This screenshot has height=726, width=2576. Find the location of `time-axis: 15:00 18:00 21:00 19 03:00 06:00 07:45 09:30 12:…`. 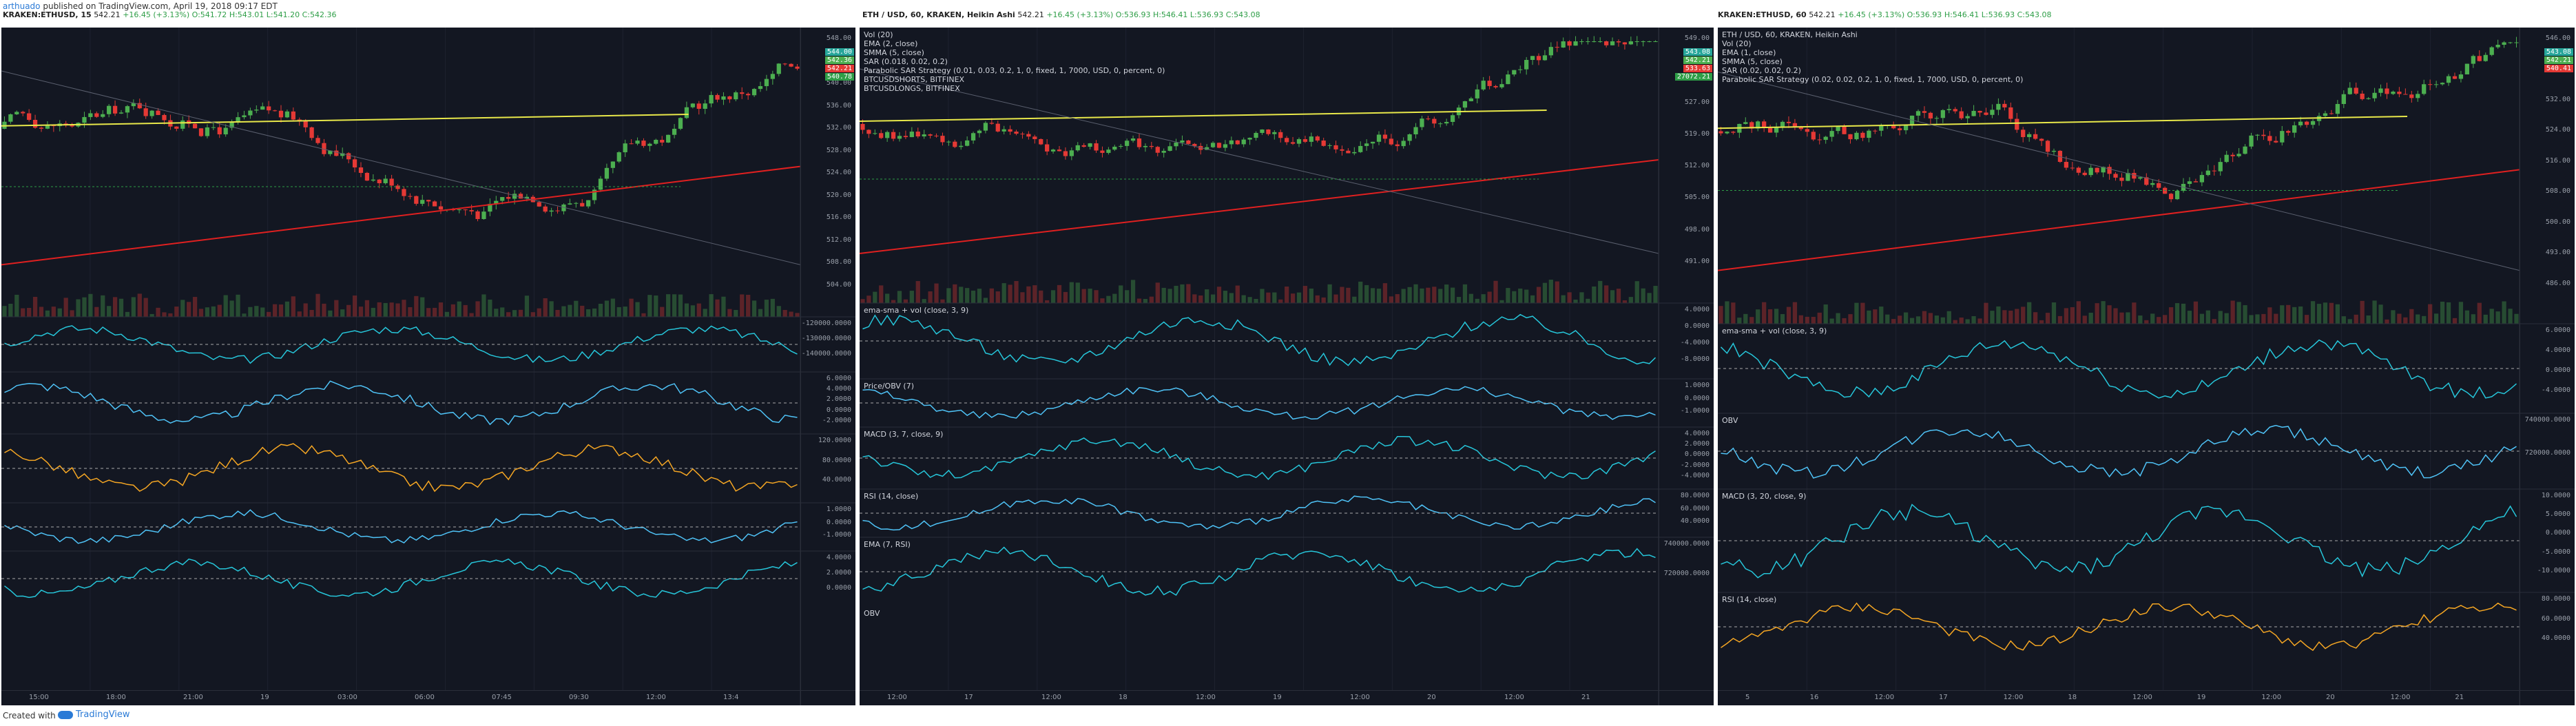

time-axis: 15:00 18:00 21:00 19 03:00 06:00 07:45 09:30 12:… is located at coordinates (428, 697).